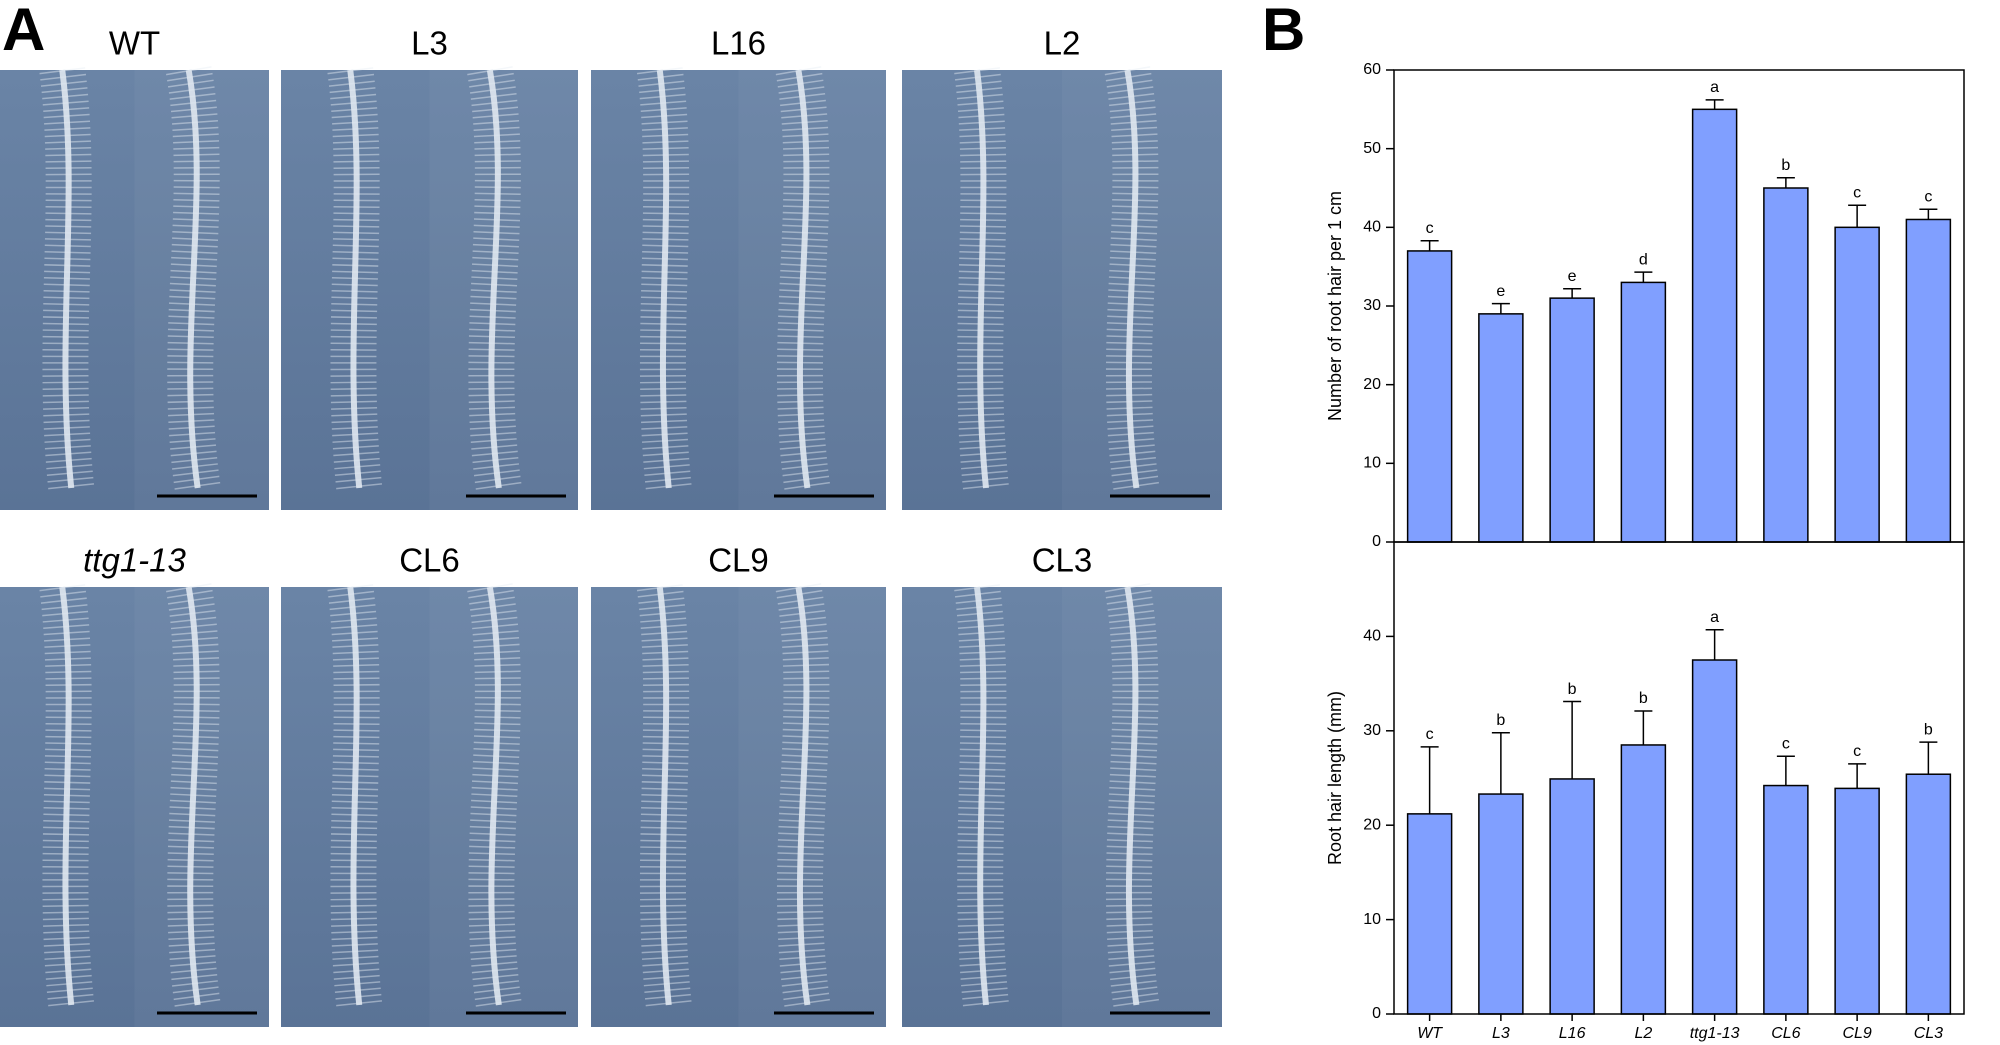 The image size is (2000, 1045). What do you see at coordinates (1715, 1033) in the screenshot?
I see `x-tick-label: ttg1-13` at bounding box center [1715, 1033].